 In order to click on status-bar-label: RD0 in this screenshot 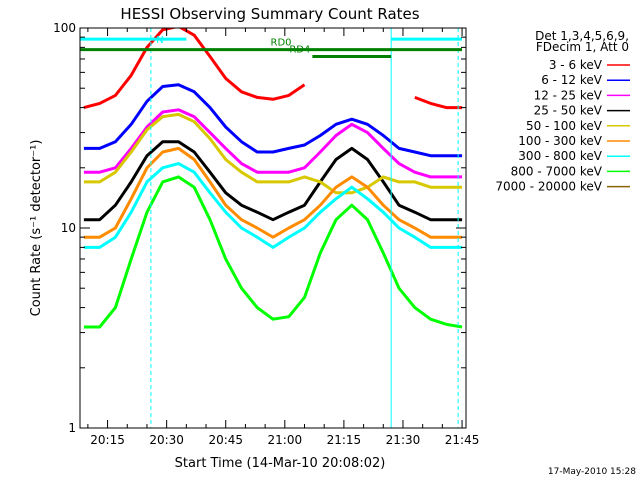, I will do `click(281, 43)`.